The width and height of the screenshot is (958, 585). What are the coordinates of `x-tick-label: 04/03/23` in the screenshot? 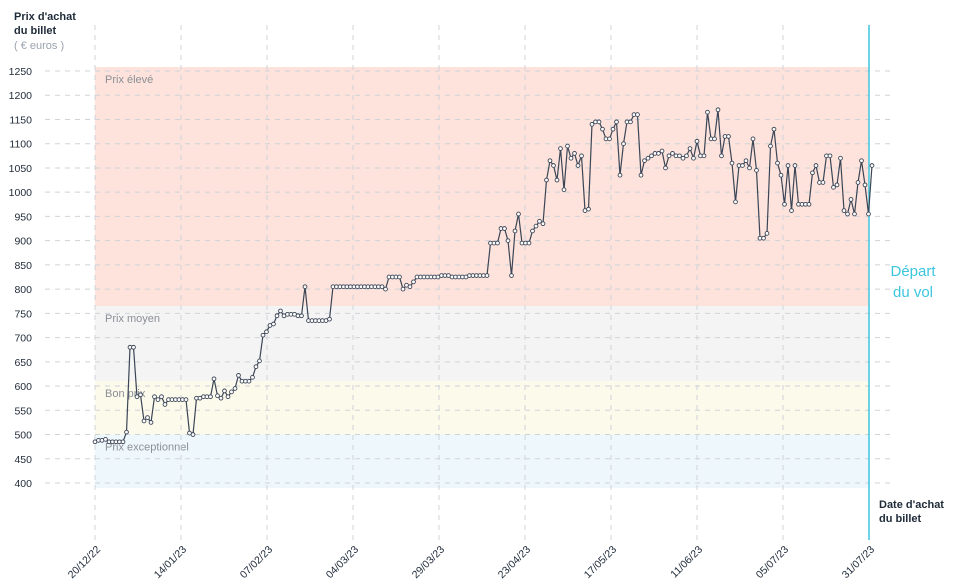 It's located at (342, 562).